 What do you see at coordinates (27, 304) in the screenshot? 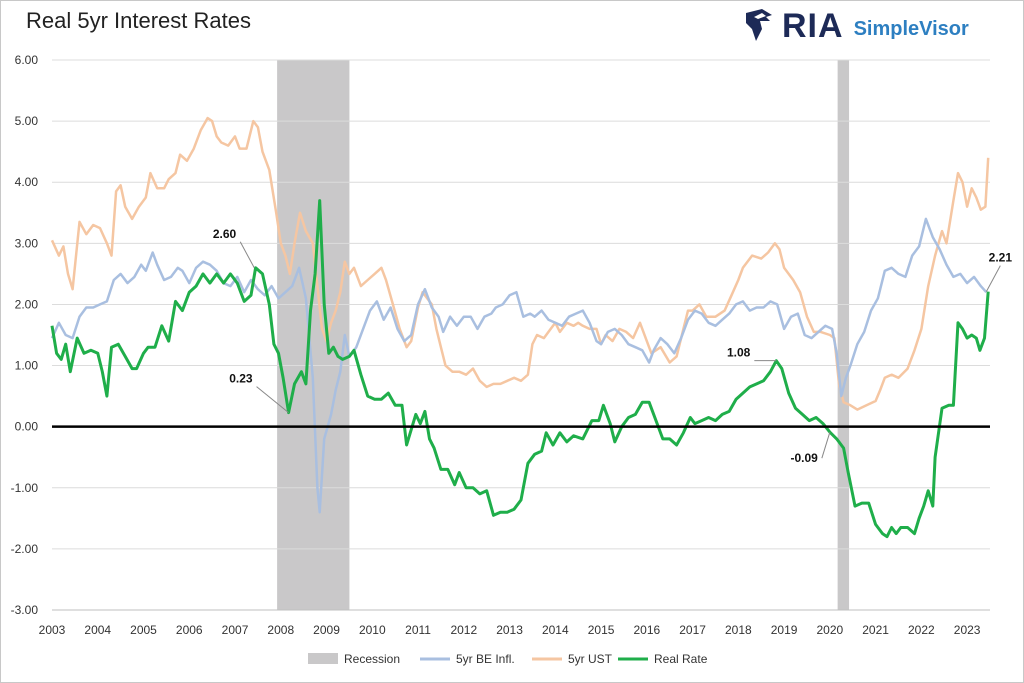
I see `y-tick-label: 2.00` at bounding box center [27, 304].